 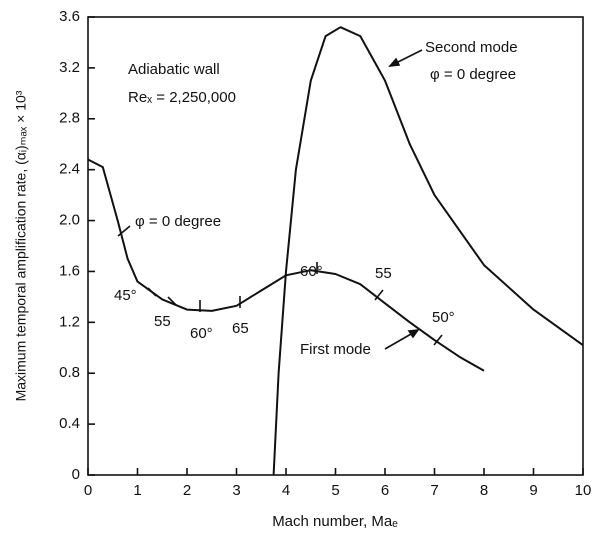 What do you see at coordinates (69, 118) in the screenshot?
I see `y-tick-label: 2.8` at bounding box center [69, 118].